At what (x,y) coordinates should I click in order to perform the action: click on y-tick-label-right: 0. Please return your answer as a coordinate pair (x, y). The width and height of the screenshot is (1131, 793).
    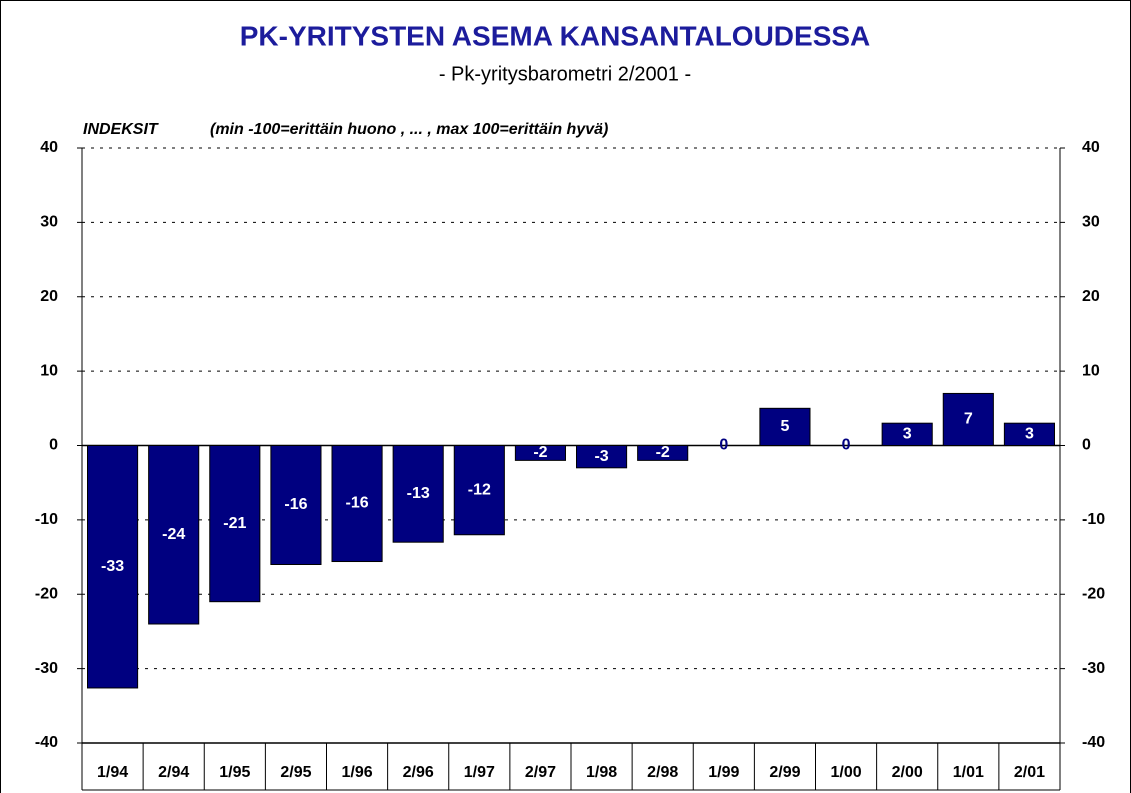
    Looking at the image, I should click on (1086, 445).